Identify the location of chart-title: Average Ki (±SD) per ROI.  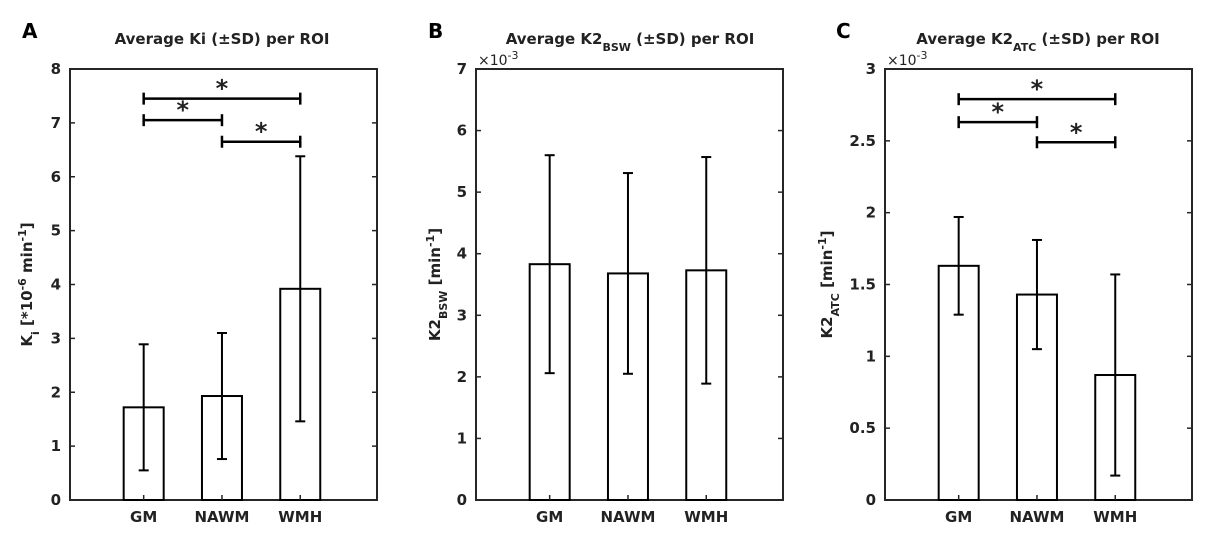
(222, 39).